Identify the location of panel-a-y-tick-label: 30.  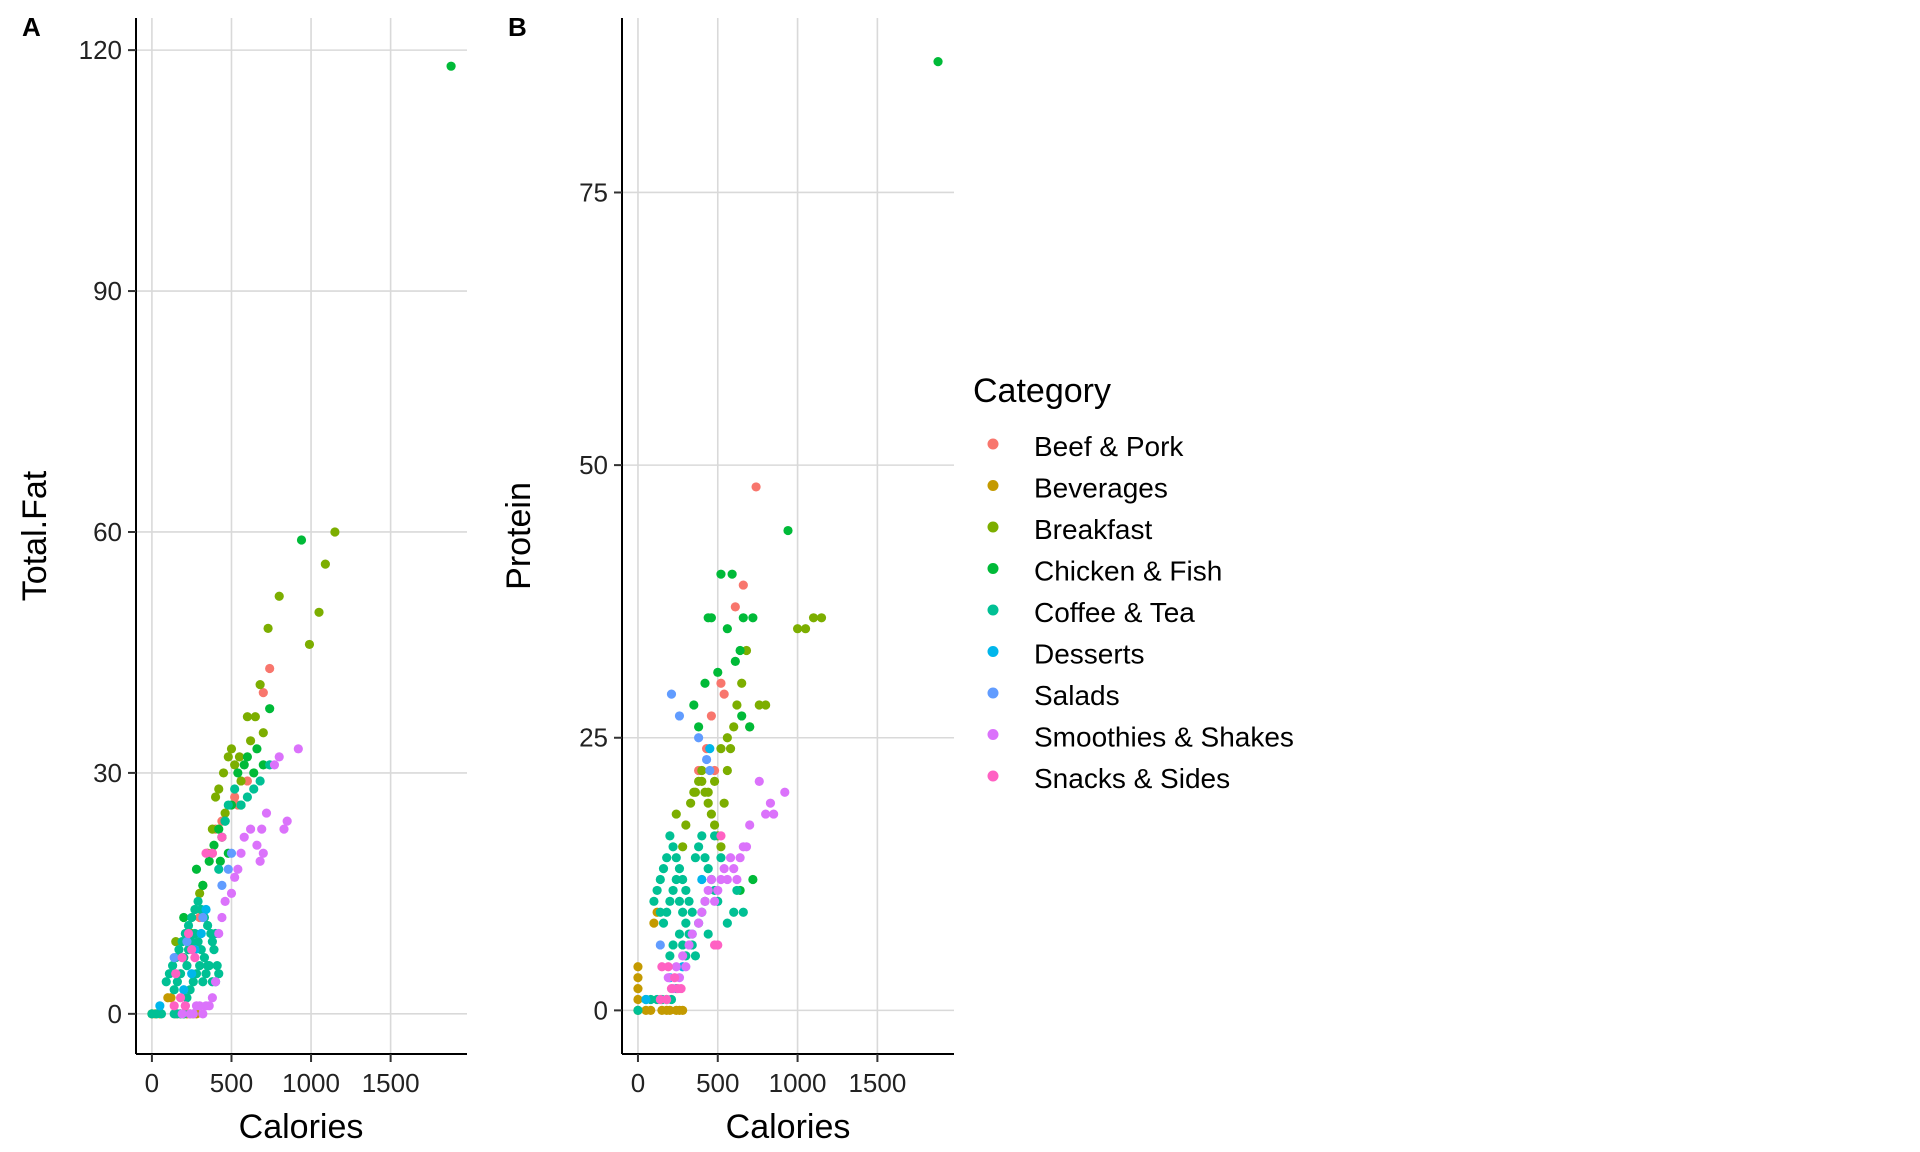
(107, 773).